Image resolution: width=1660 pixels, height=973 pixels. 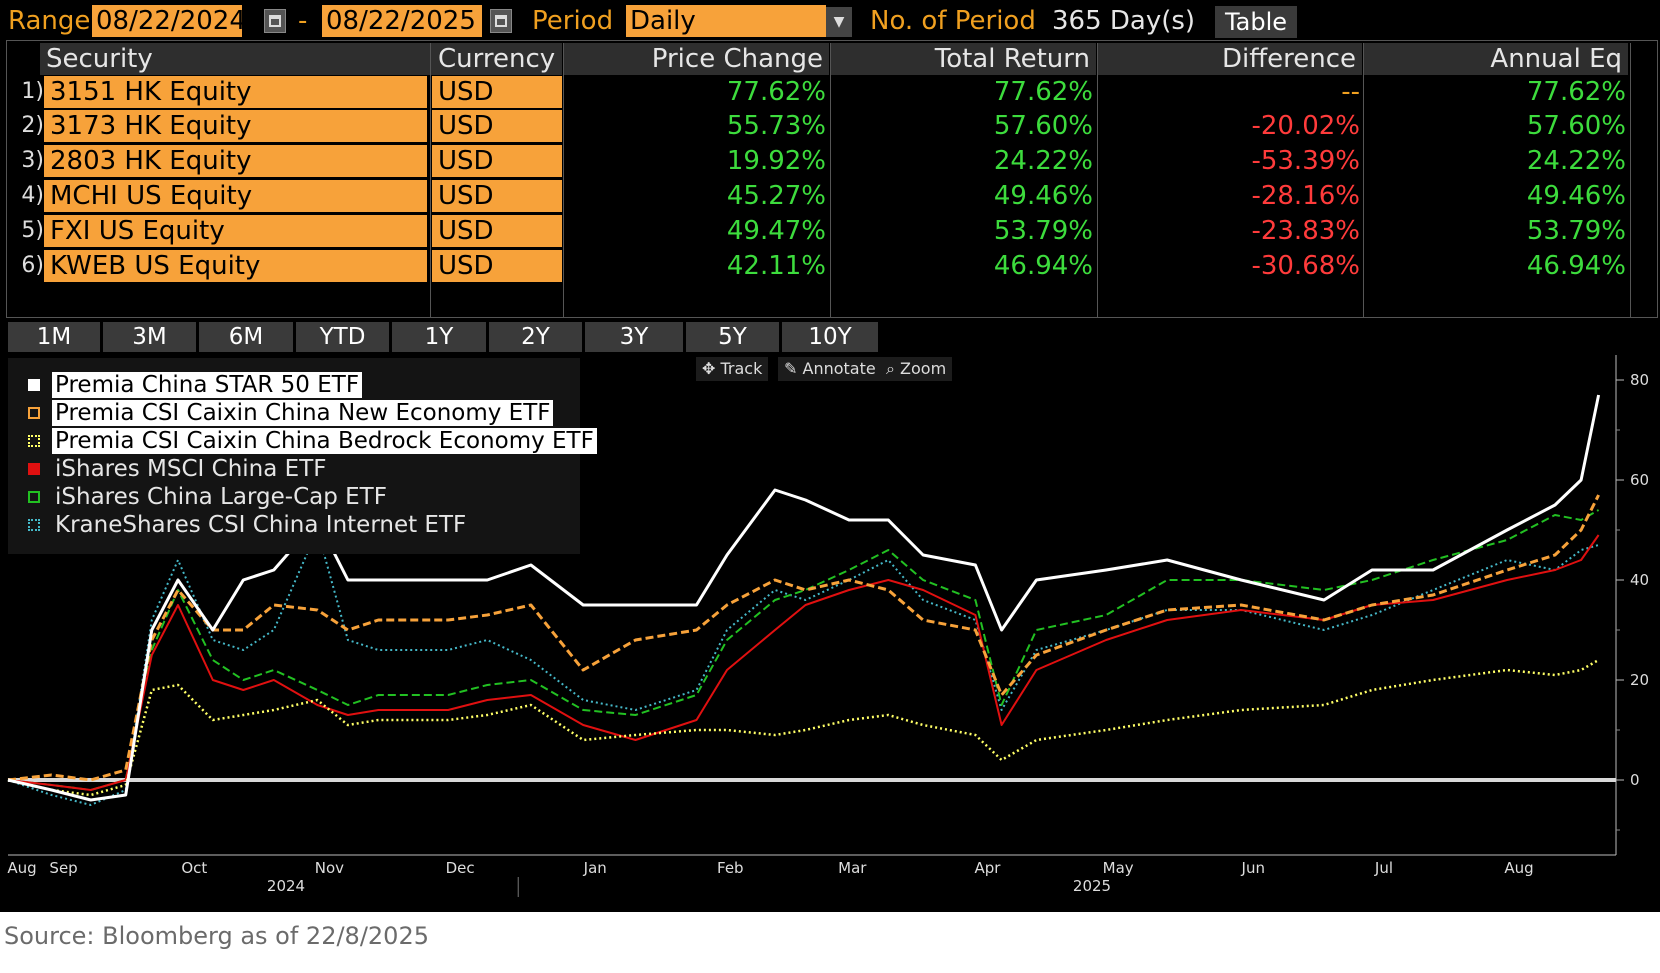 What do you see at coordinates (235, 126) in the screenshot?
I see `security-cell: 3173 HK Equity` at bounding box center [235, 126].